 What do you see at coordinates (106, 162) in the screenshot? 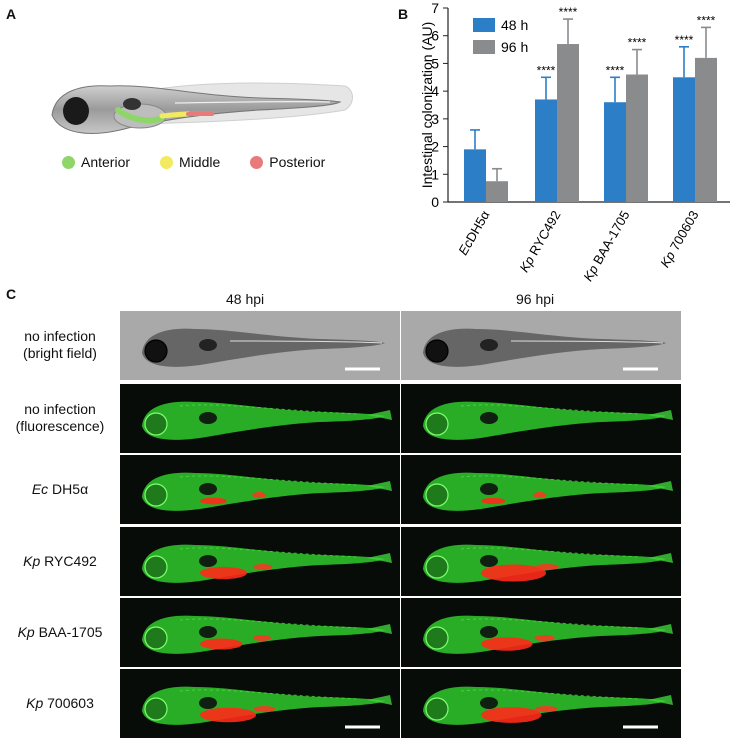
I see `legend-label-anterior: Anterior` at bounding box center [106, 162].